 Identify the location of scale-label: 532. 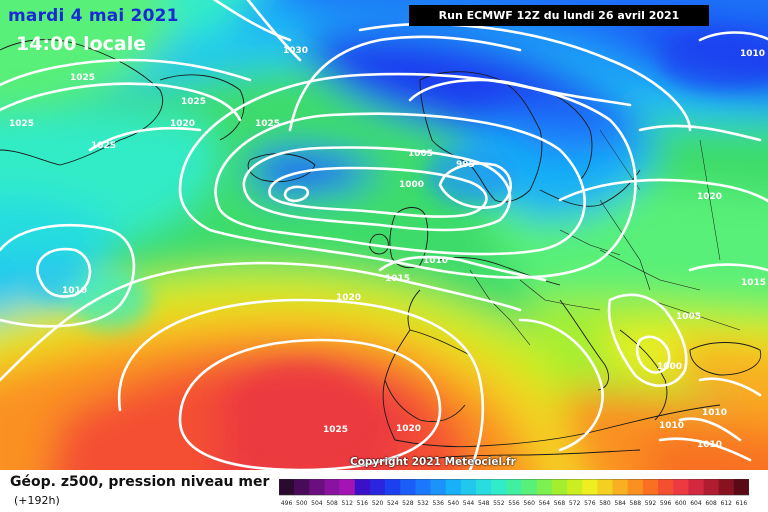
(423, 503).